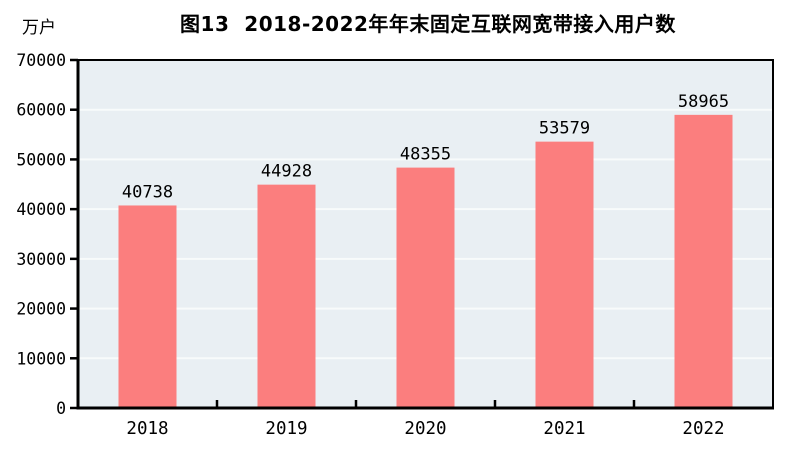 The width and height of the screenshot is (800, 458). I want to click on y-tick-label: 40000, so click(41, 209).